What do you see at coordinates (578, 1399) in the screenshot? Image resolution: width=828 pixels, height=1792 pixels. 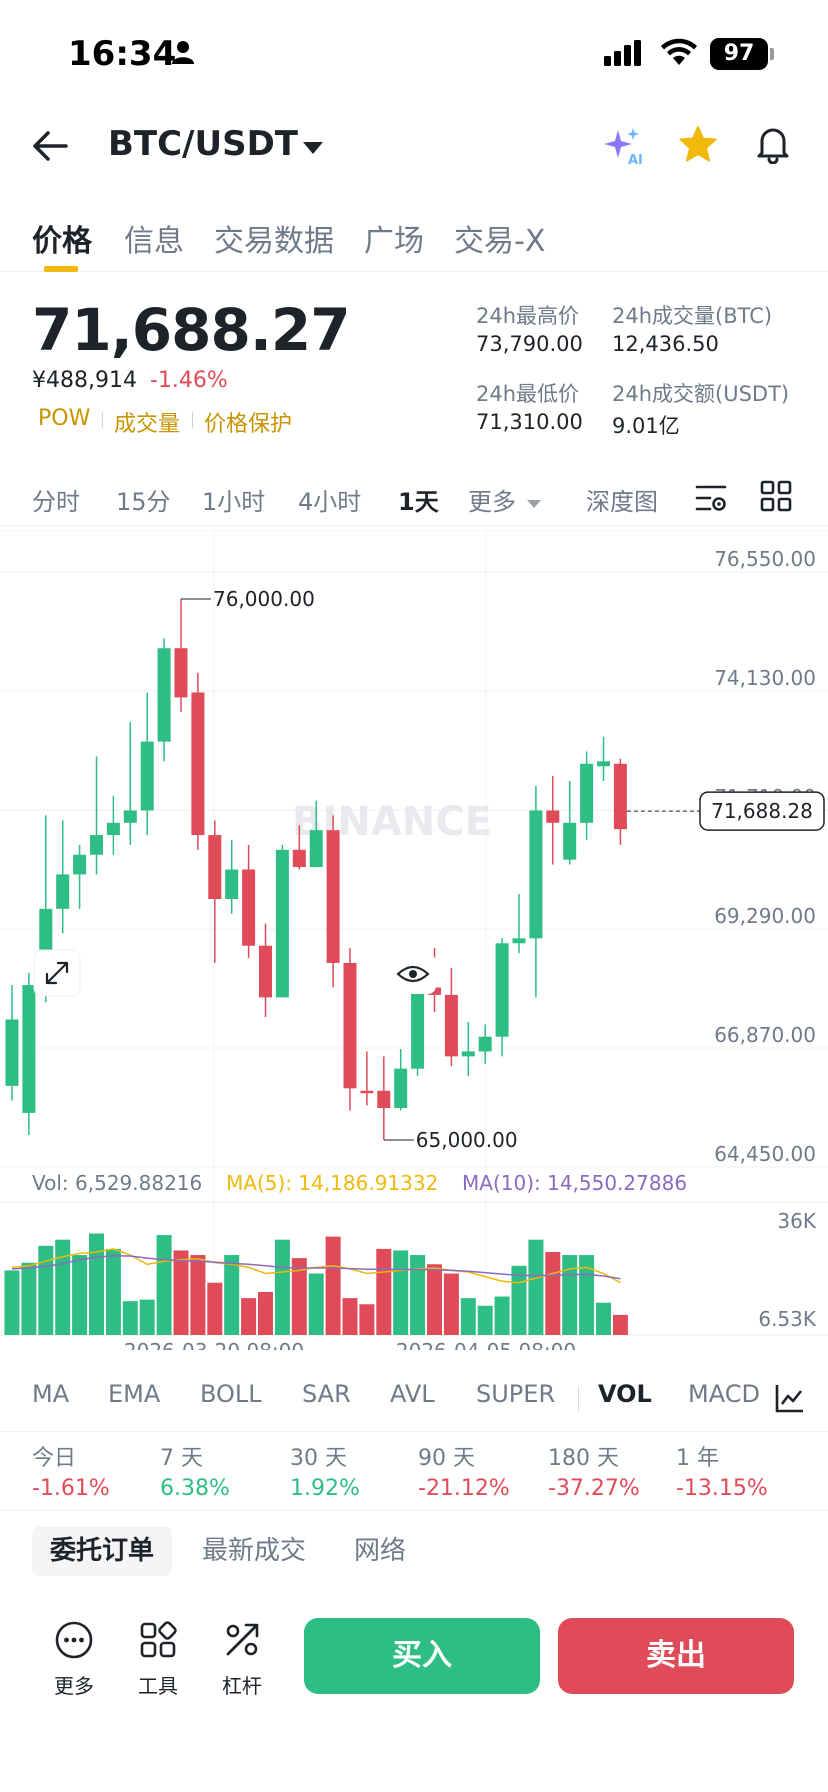 I see `indicator-divider` at bounding box center [578, 1399].